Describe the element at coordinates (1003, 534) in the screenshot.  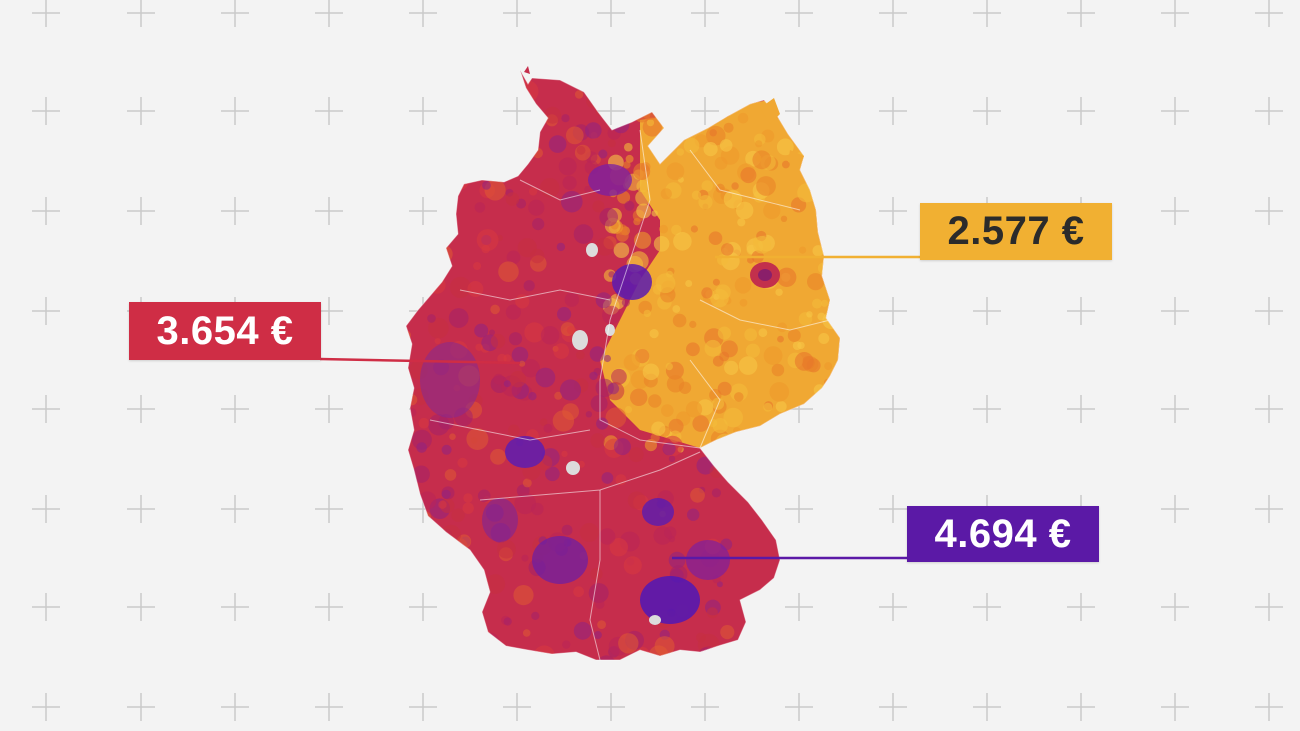
I see `income-label-south: 4.694 €` at that location.